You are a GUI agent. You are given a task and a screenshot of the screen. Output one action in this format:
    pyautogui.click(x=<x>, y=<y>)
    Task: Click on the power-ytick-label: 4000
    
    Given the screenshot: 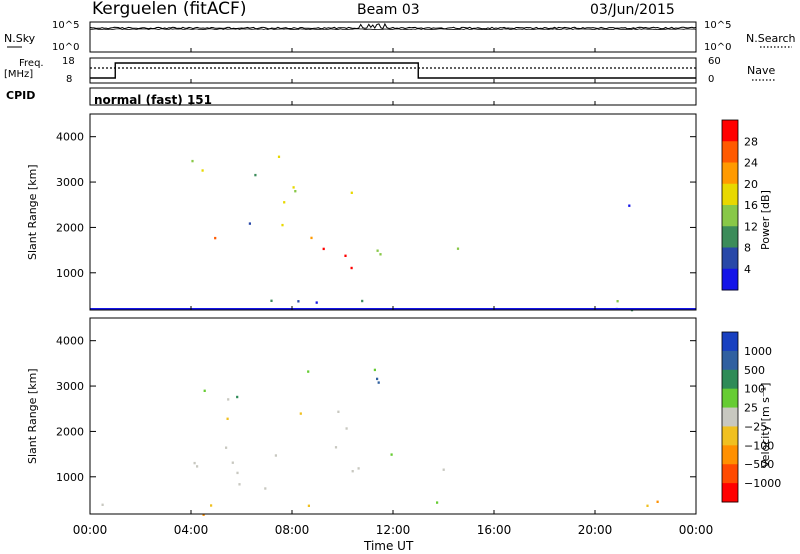 What is the action you would take?
    pyautogui.click(x=70, y=137)
    